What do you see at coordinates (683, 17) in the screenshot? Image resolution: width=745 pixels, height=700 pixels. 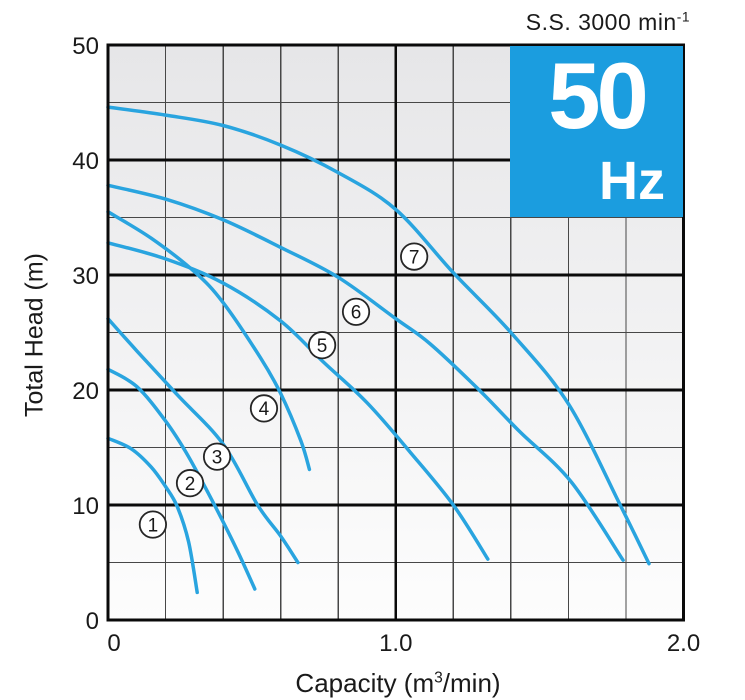 I see `chart-title-superscript: -1` at bounding box center [683, 17].